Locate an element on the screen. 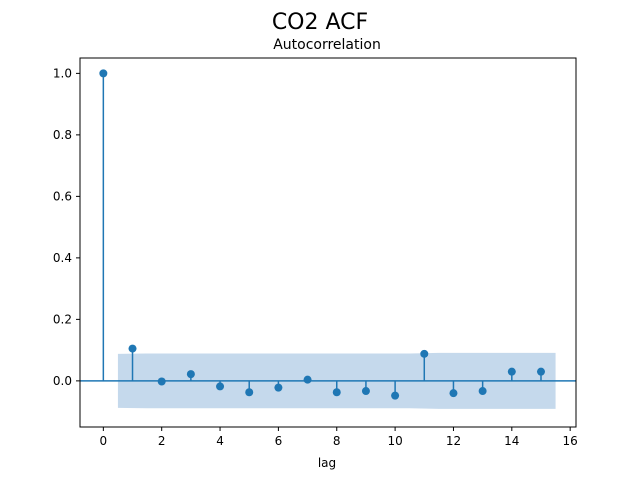 Image resolution: width=640 pixels, height=480 pixels. y-tick-label: 0.4 is located at coordinates (62, 258).